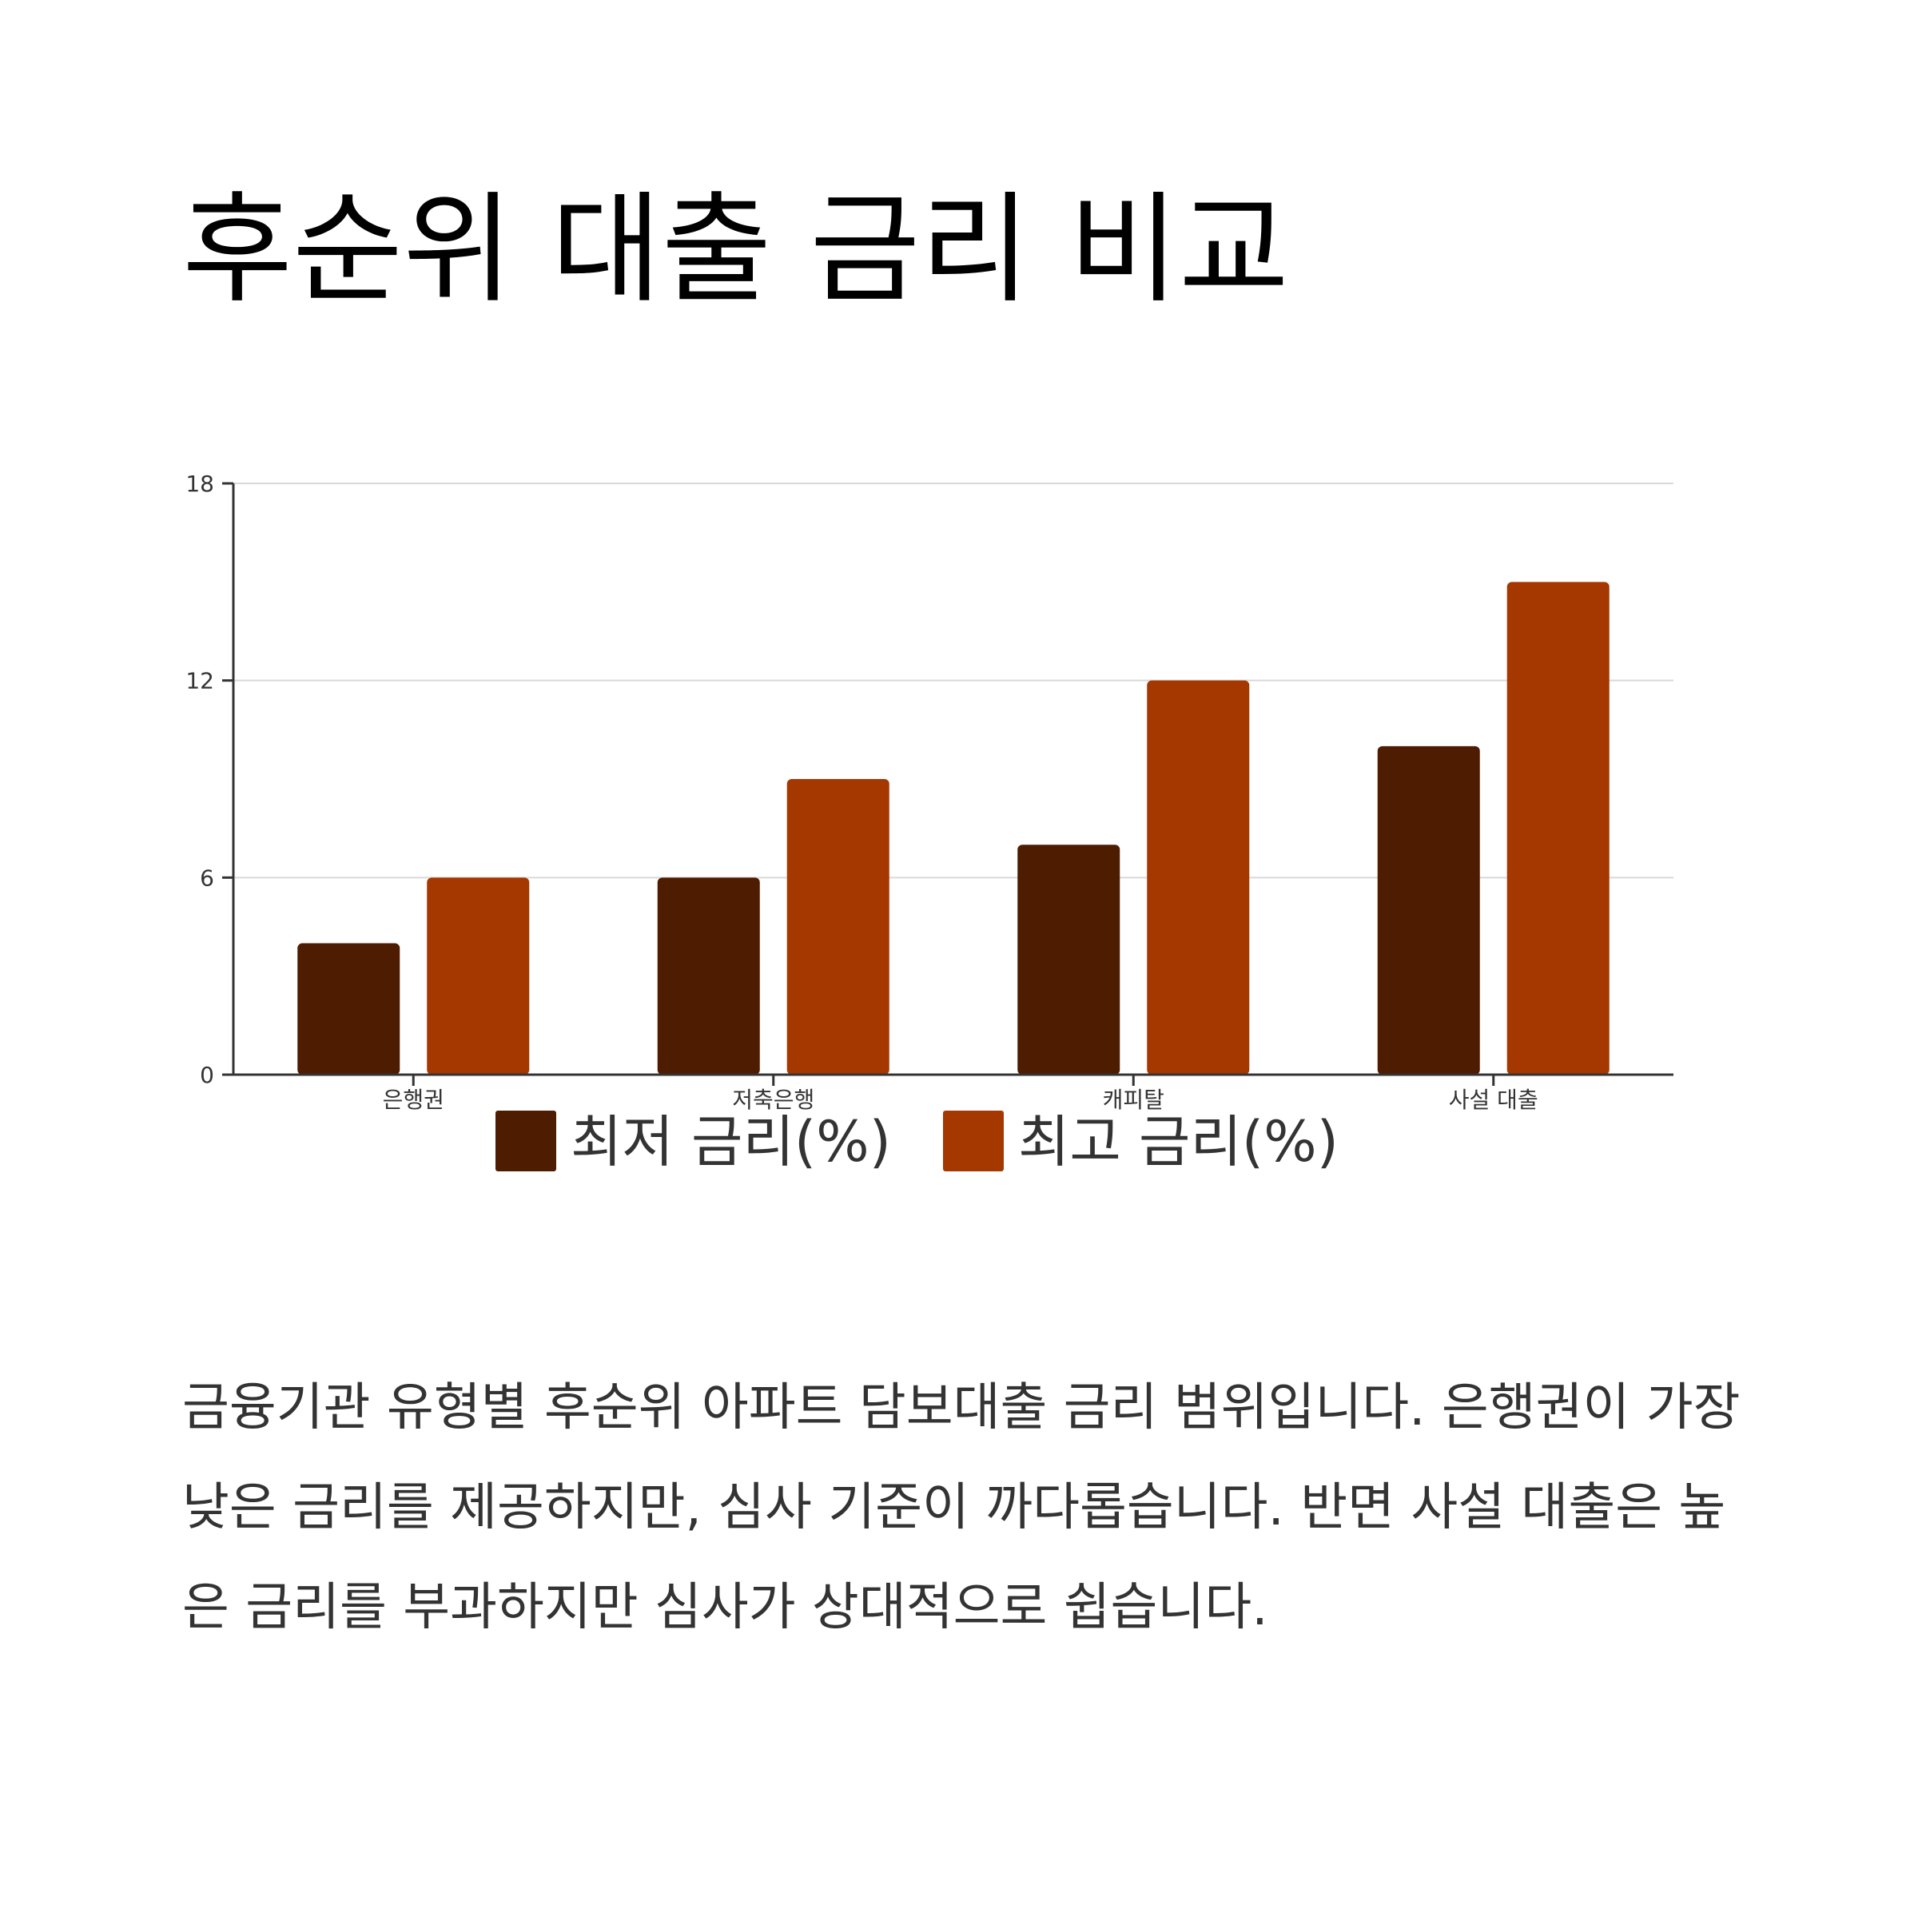 The height and width of the screenshot is (1932, 1918). I want to click on y-tick-label: 18, so click(200, 484).